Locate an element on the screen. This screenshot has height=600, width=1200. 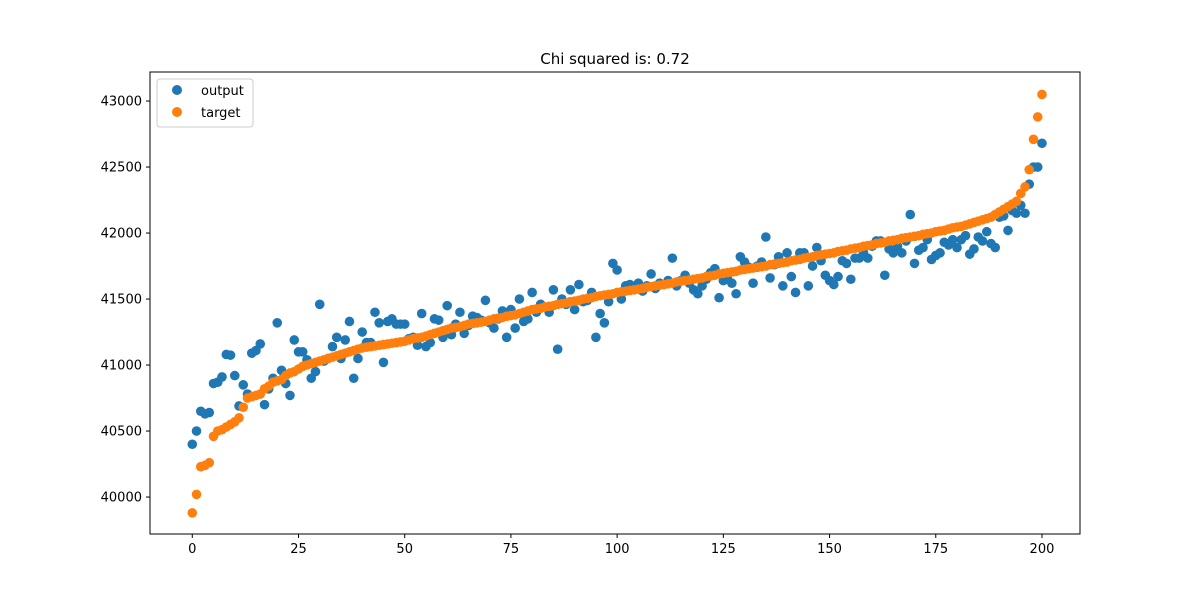
y-tick-label: 41000 is located at coordinates (121, 366).